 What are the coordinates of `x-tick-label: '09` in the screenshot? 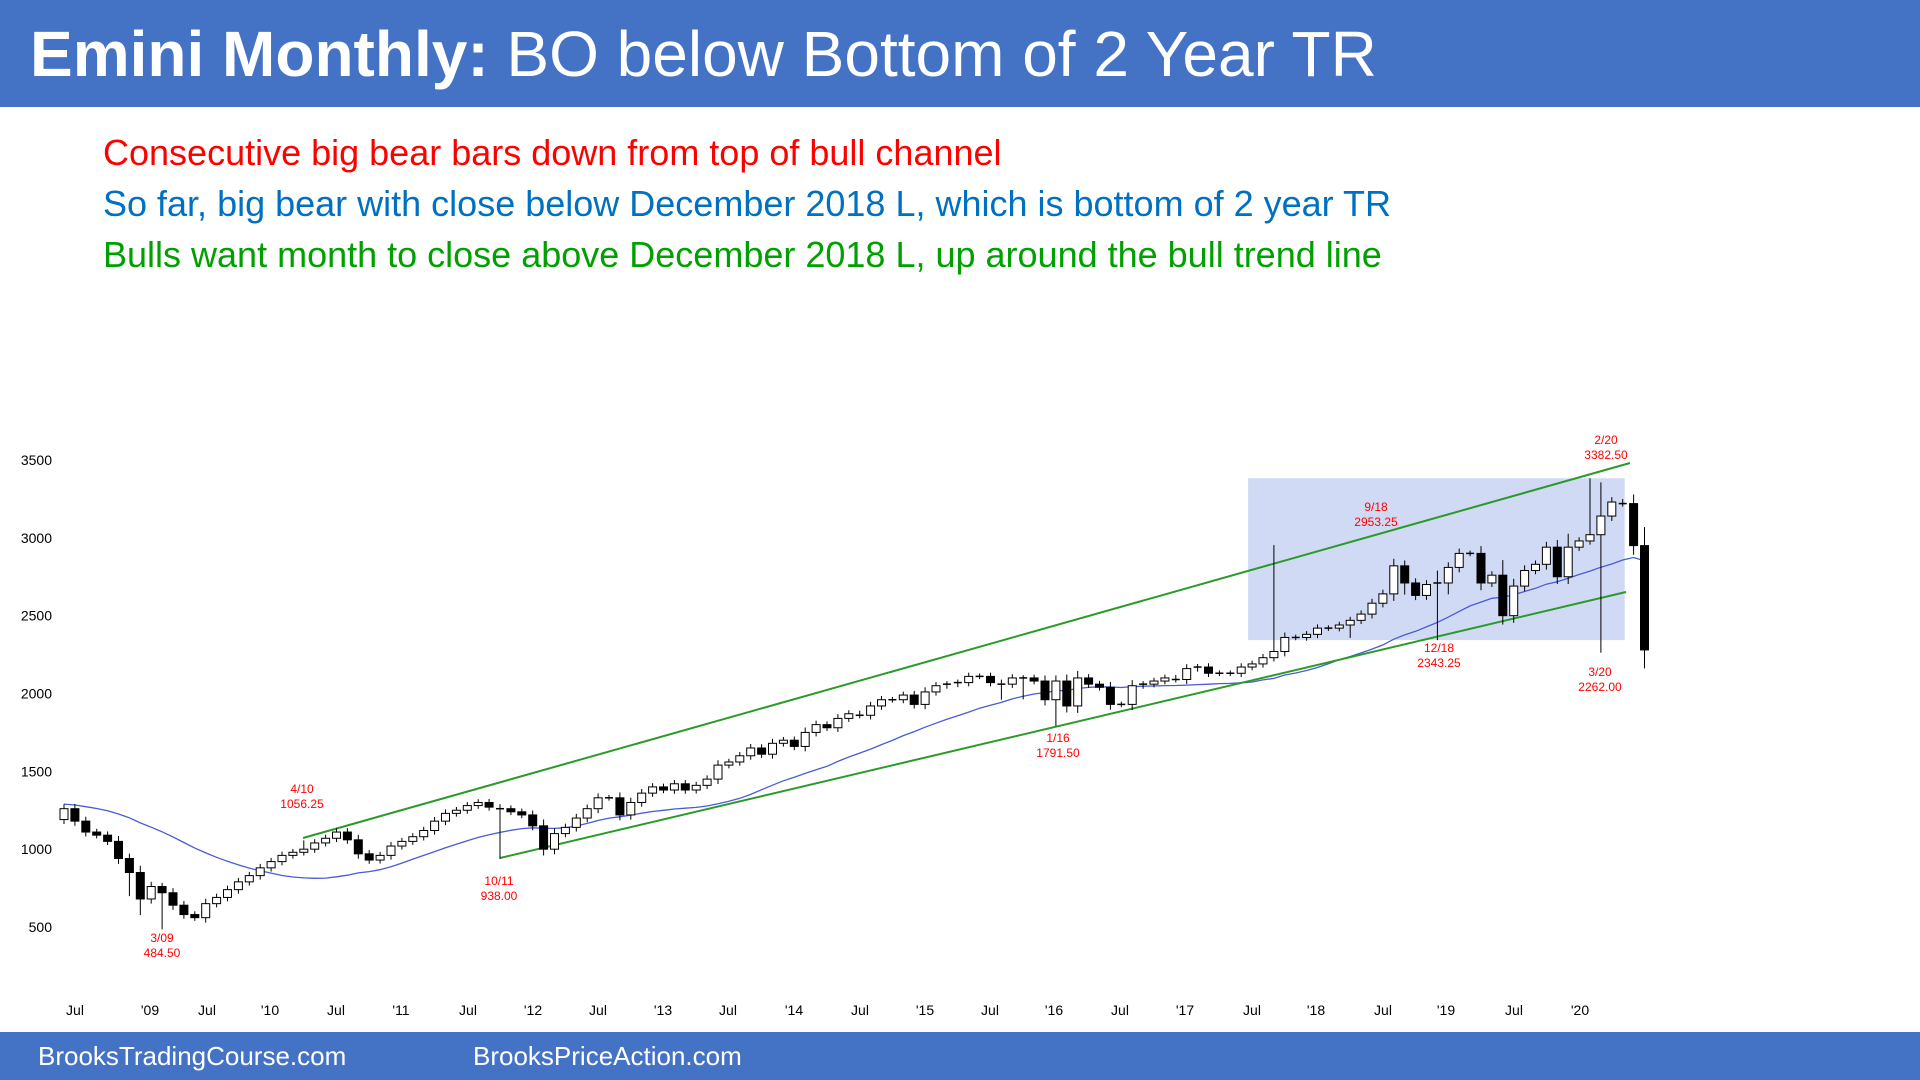 It's located at (150, 1010).